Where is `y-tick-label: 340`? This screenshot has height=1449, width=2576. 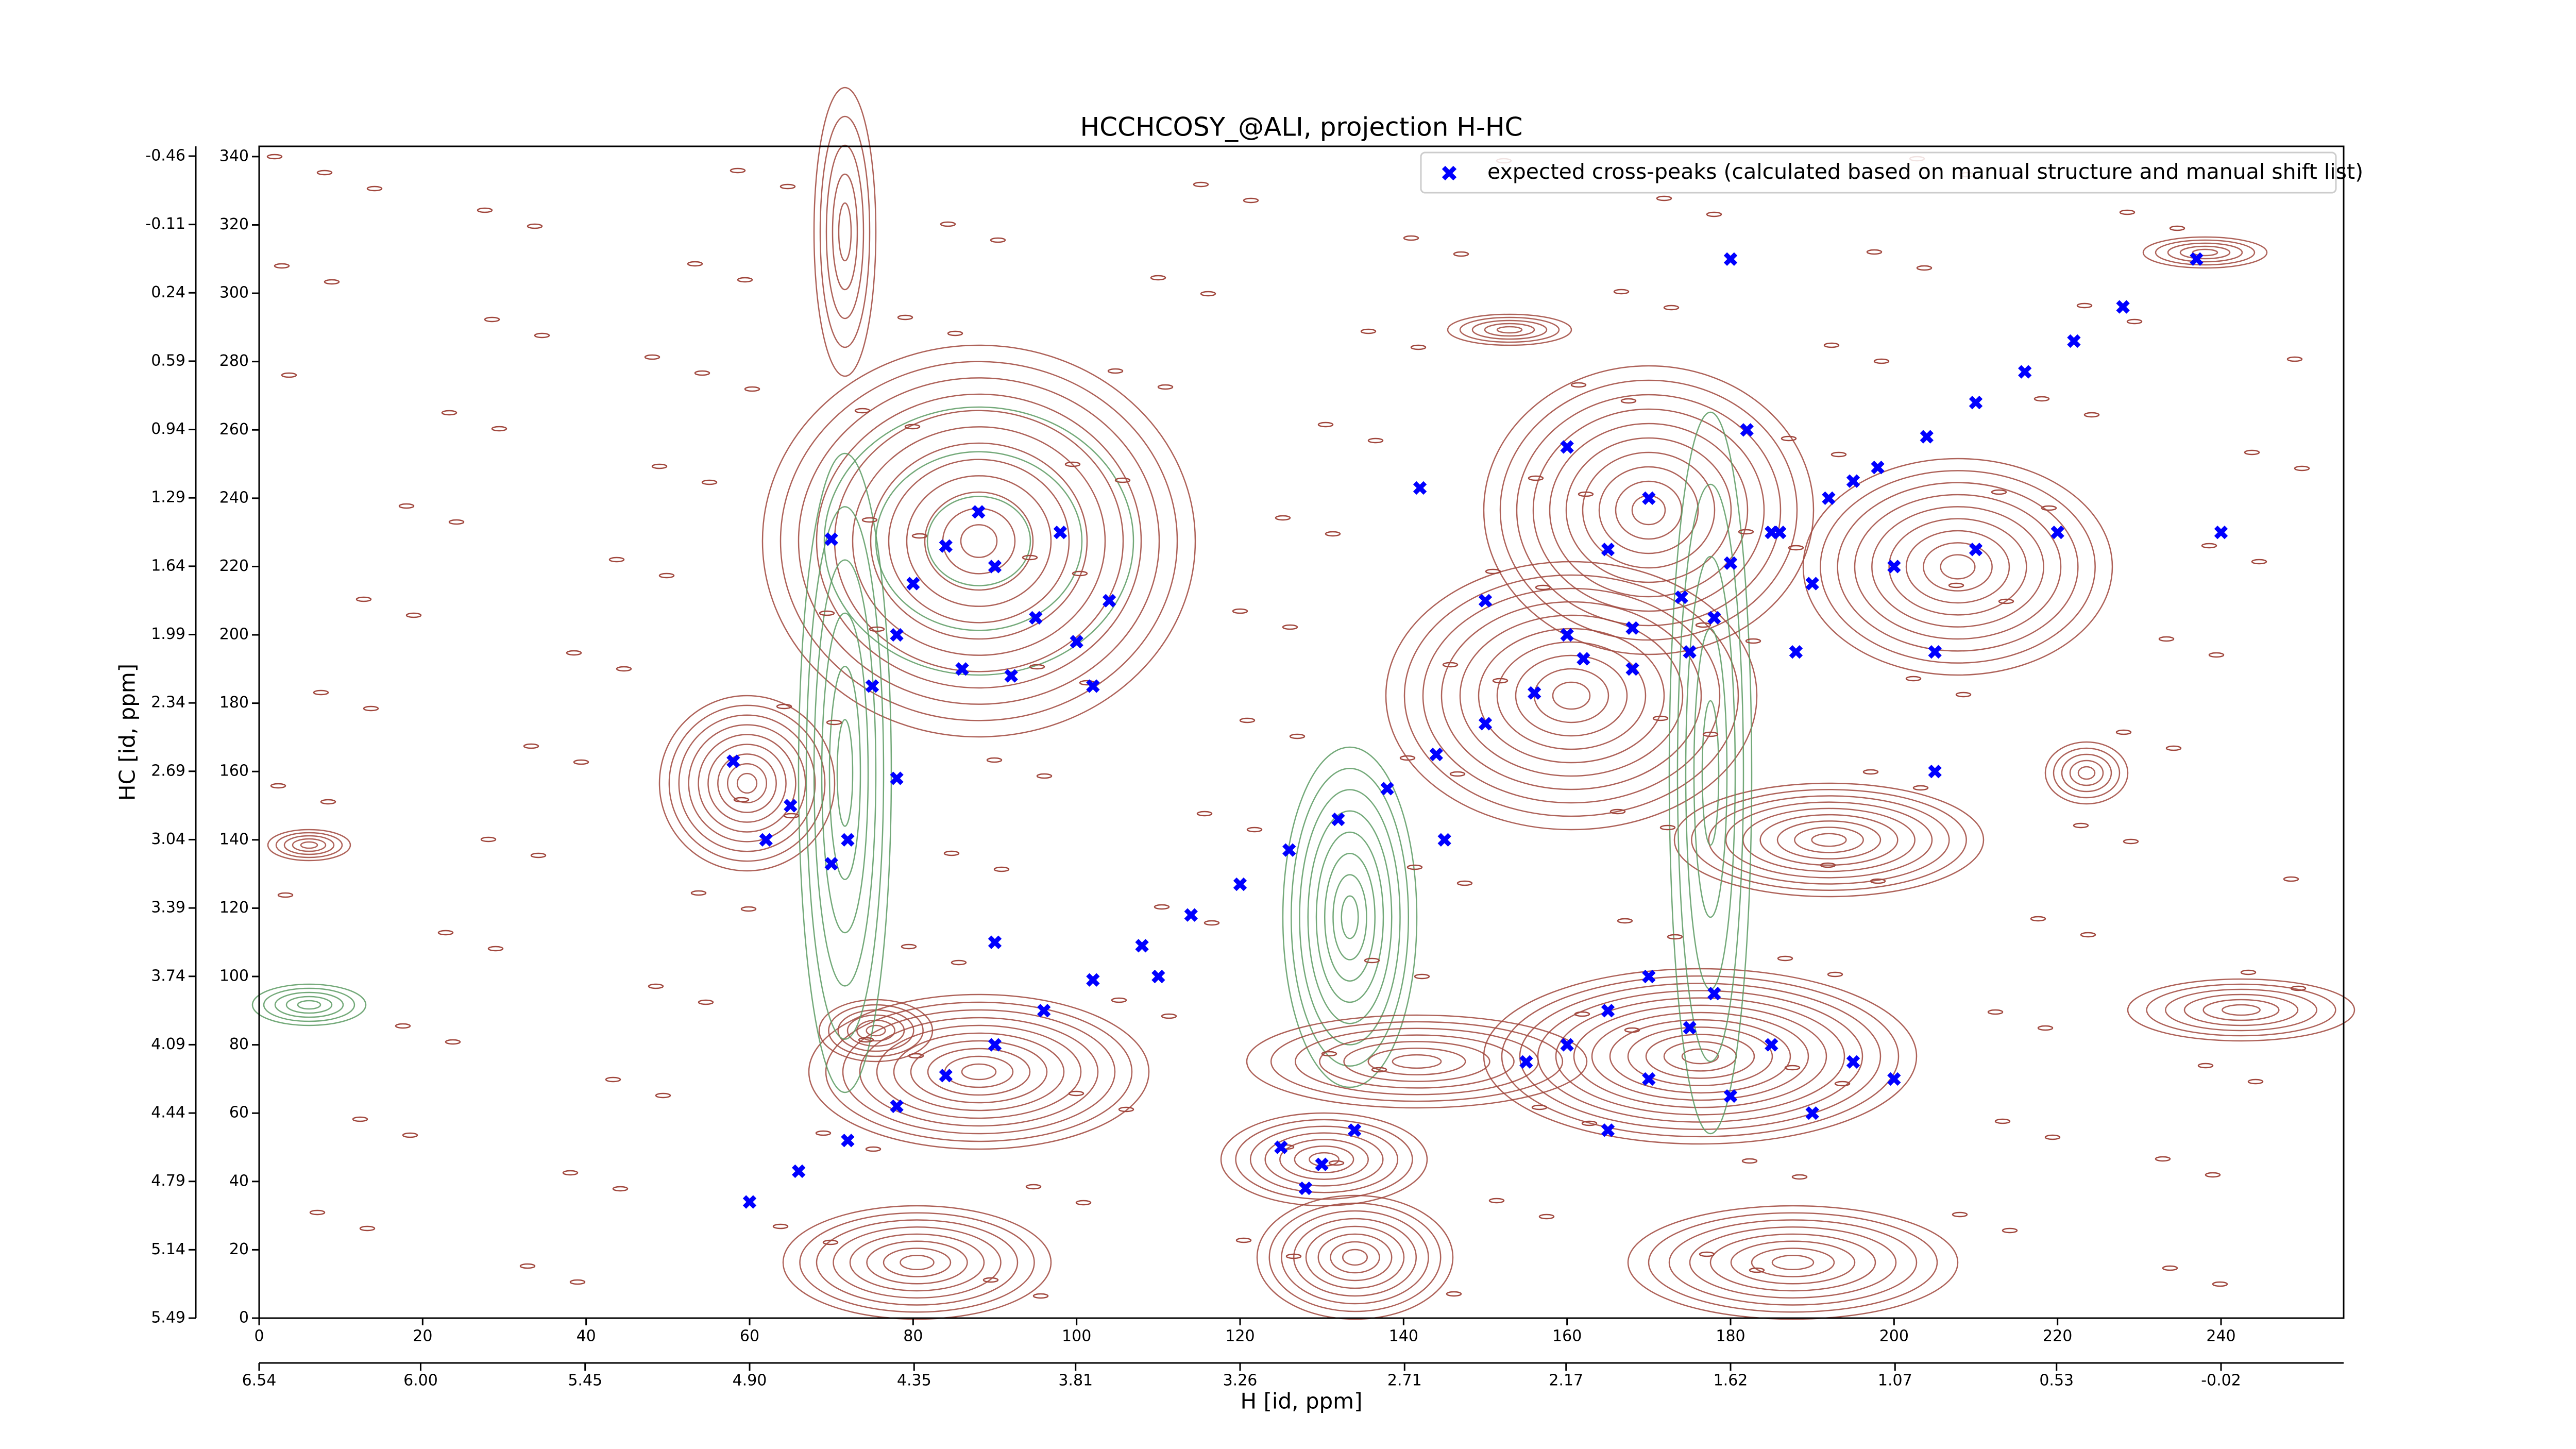 y-tick-label: 340 is located at coordinates (234, 156).